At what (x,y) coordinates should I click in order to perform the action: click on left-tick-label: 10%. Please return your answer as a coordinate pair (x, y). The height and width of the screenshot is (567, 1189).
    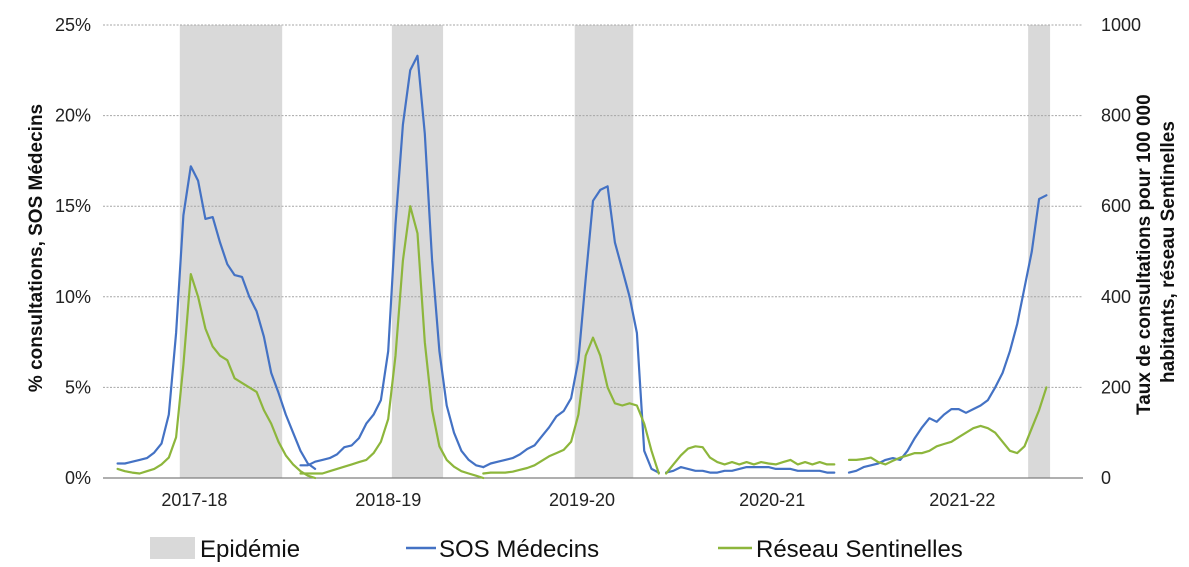
    Looking at the image, I should click on (73, 297).